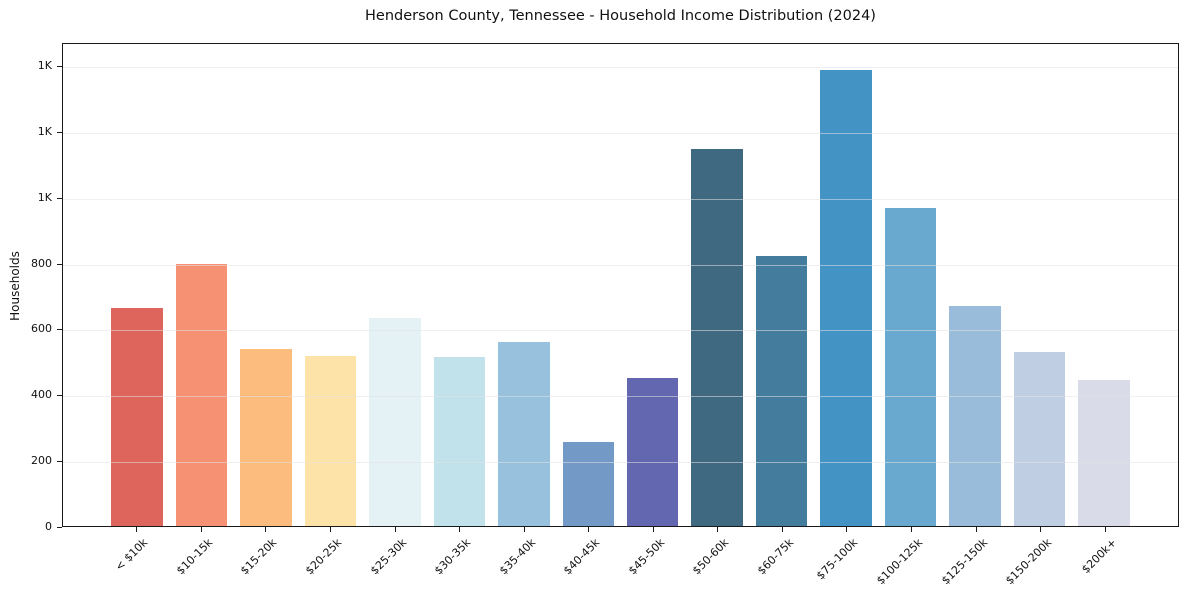  What do you see at coordinates (964, 562) in the screenshot?
I see `x-tick-label: $125-150k` at bounding box center [964, 562].